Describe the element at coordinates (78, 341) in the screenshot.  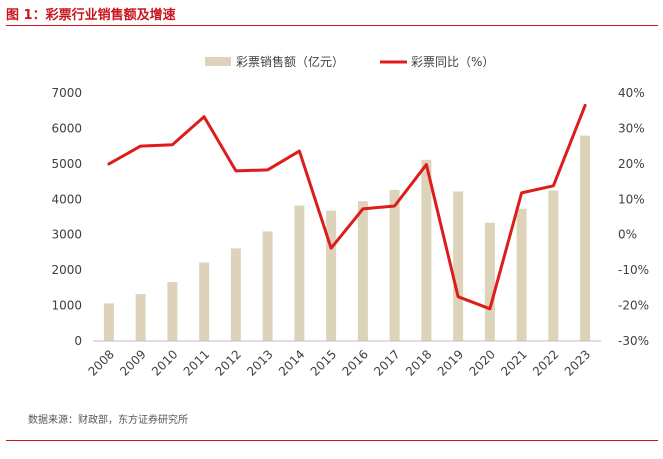
I see `y-left-tick-label: 0` at that location.